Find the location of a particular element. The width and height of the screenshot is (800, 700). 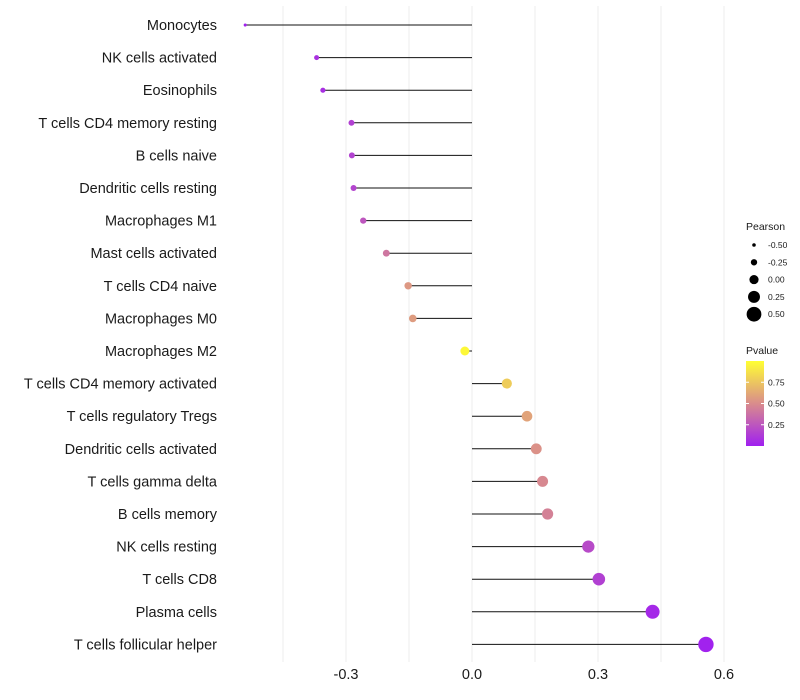

category-label: Dendritic cells resting is located at coordinates (148, 189).